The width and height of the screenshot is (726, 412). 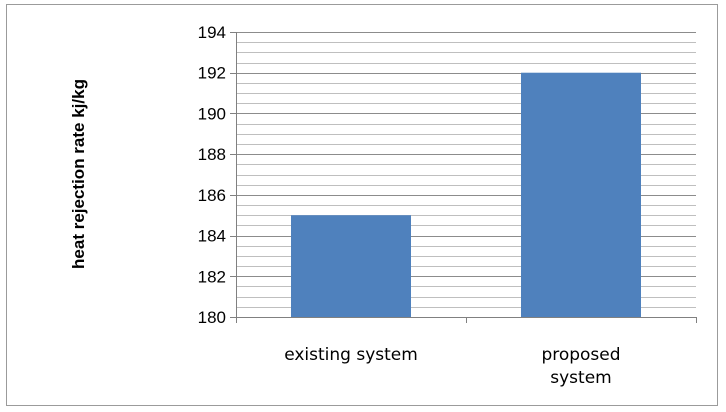 What do you see at coordinates (212, 317) in the screenshot?
I see `y-tick-label: 180` at bounding box center [212, 317].